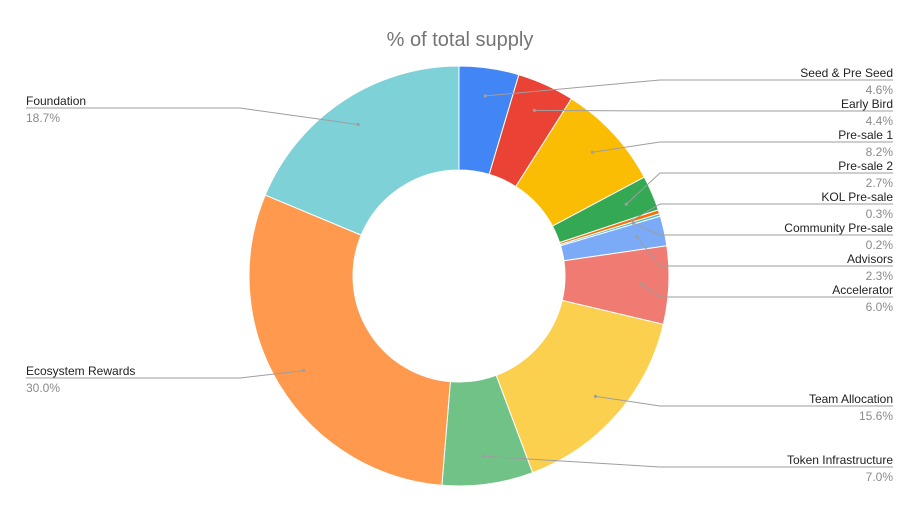  I want to click on slice-percent: 8.2%, so click(880, 152).